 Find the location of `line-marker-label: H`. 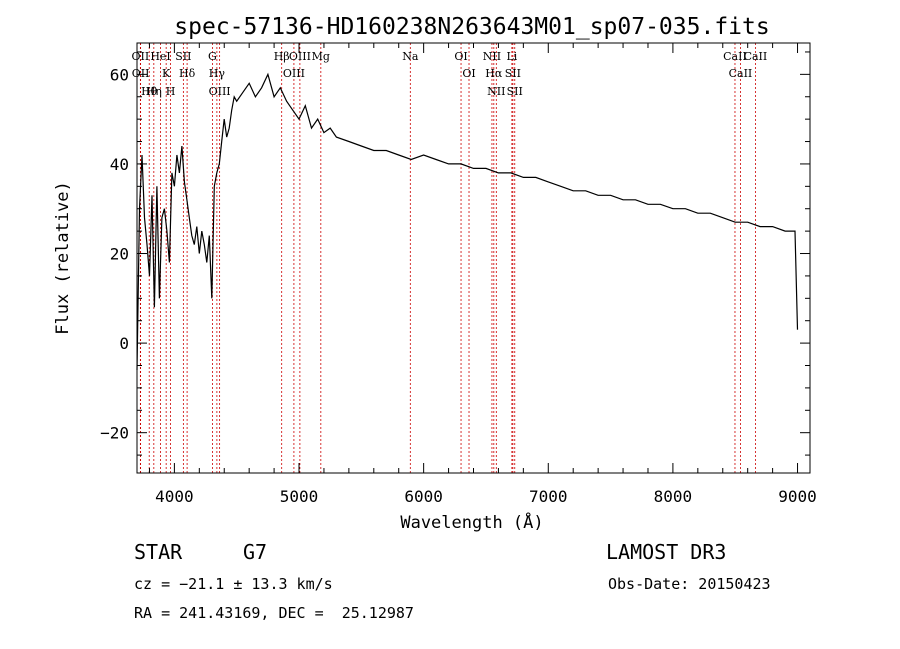

line-marker-label: H is located at coordinates (171, 91).